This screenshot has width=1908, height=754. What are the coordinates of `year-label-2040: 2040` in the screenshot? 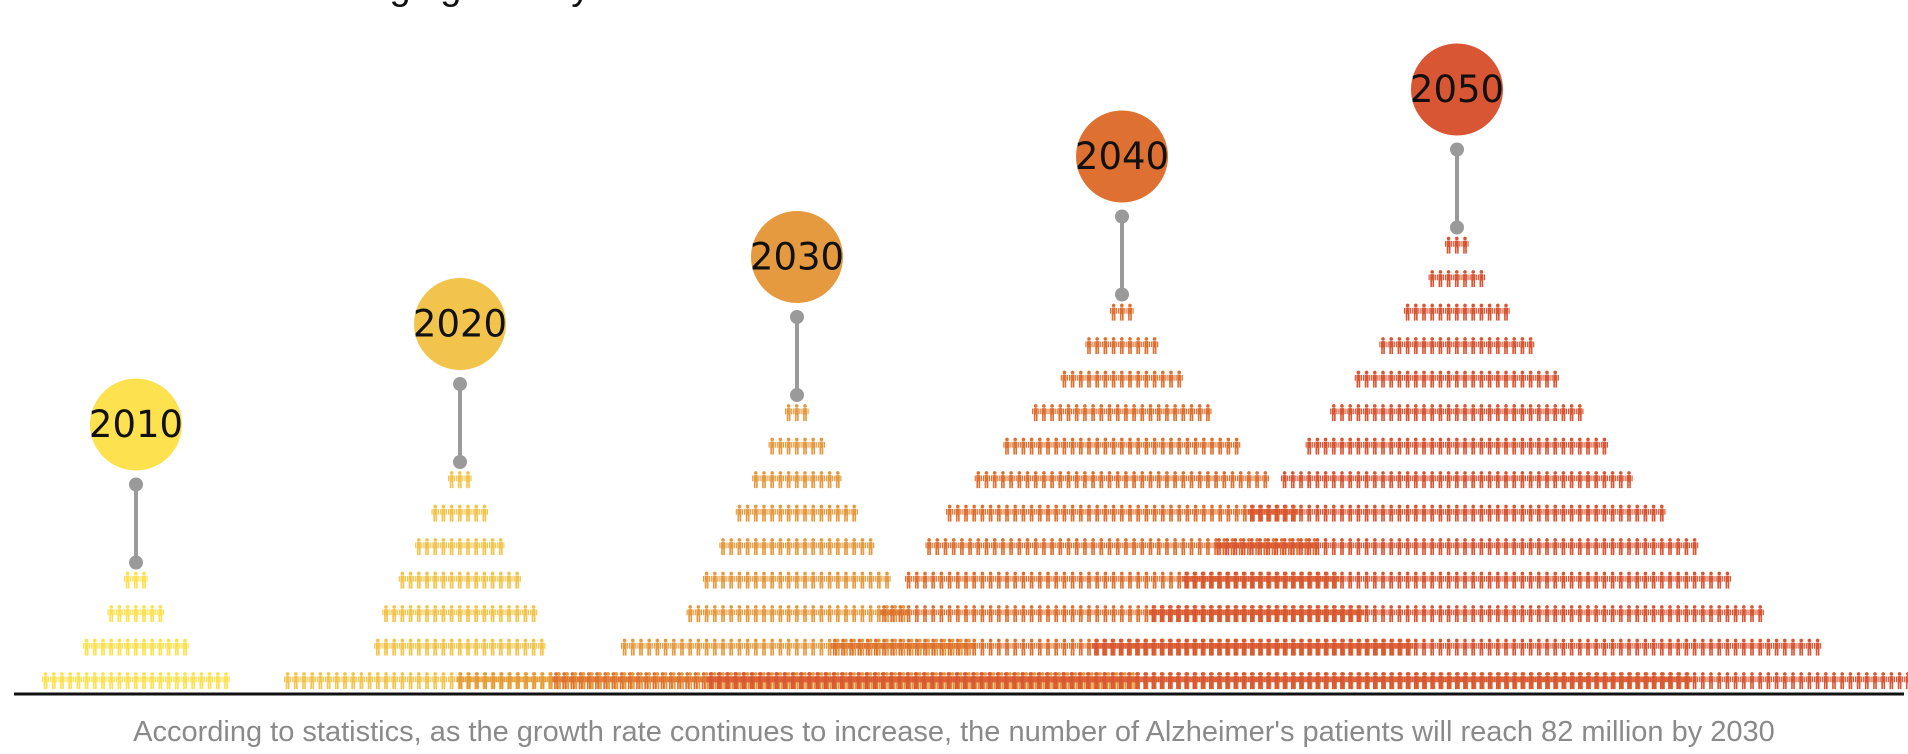 It's located at (1122, 156).